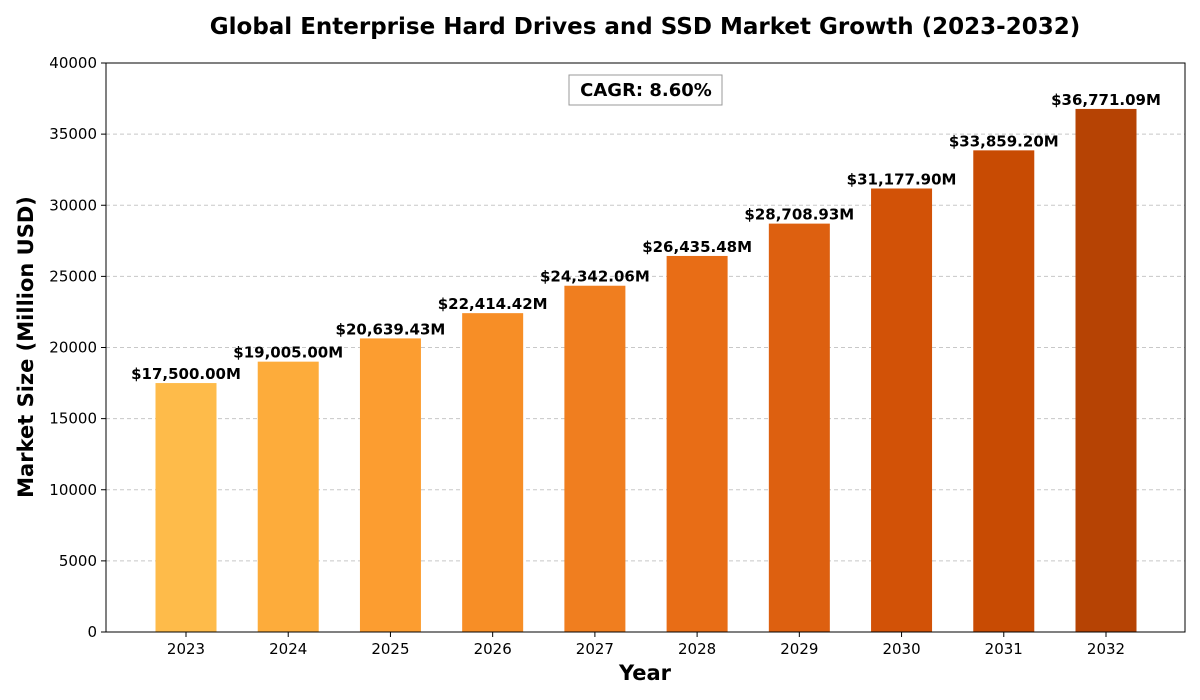 Image resolution: width=1200 pixels, height=700 pixels. Describe the element at coordinates (391, 329) in the screenshot. I see `bar-value-label: $20,639.43M` at that location.